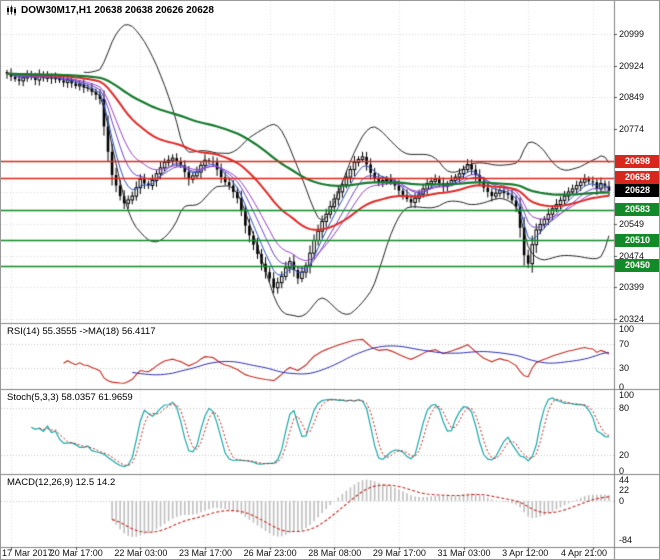 This screenshot has width=660, height=560. What do you see at coordinates (627, 395) in the screenshot?
I see `stoch-tick-label: 100` at bounding box center [627, 395].